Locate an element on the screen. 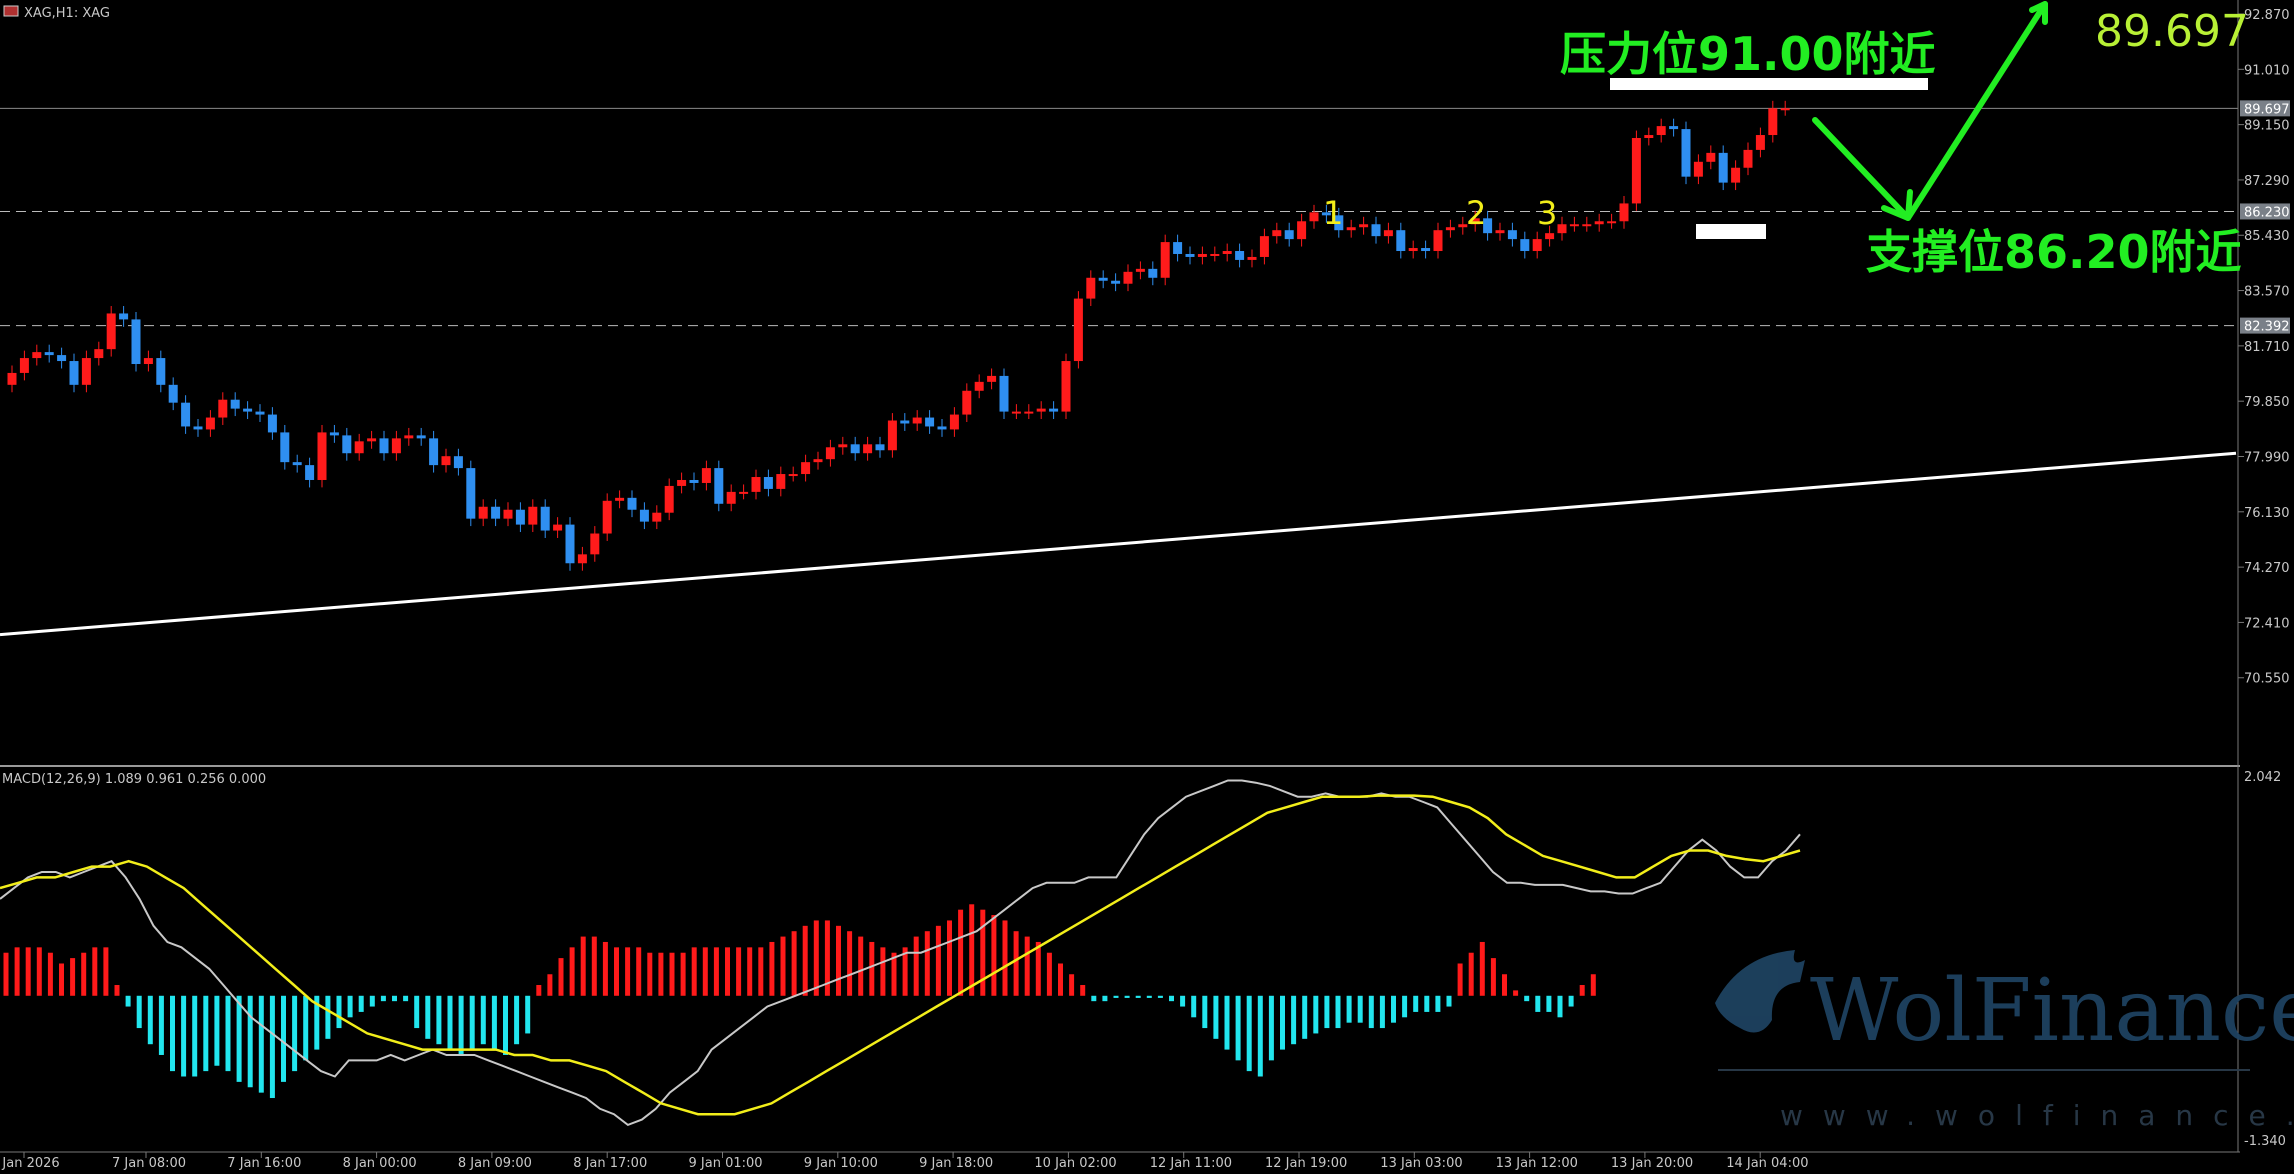 The width and height of the screenshot is (2294, 1174). time-tick-label: 8 Jan 09:00 is located at coordinates (495, 1163).